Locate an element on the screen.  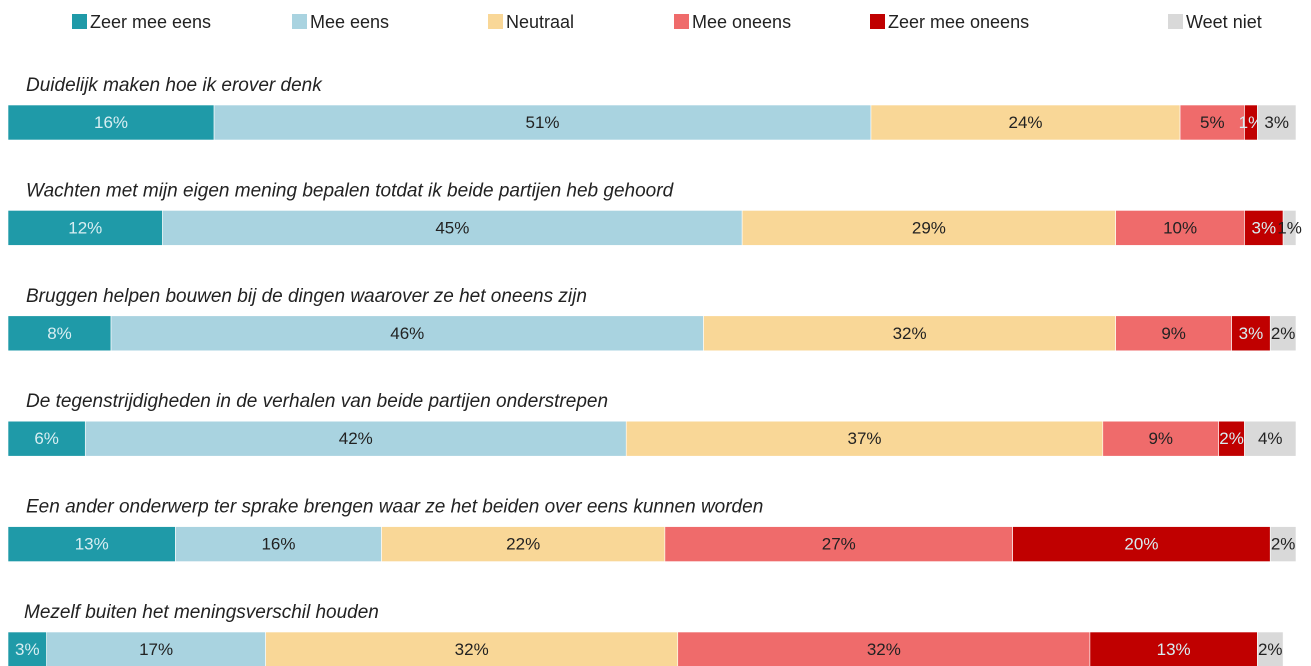
category-label: Duidelijk maken hoe ik erover denk is located at coordinates (174, 85).